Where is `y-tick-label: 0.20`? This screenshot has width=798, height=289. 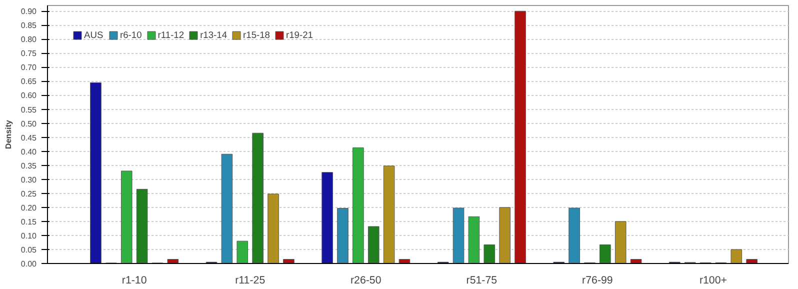
y-tick-label: 0.20 is located at coordinates (29, 207).